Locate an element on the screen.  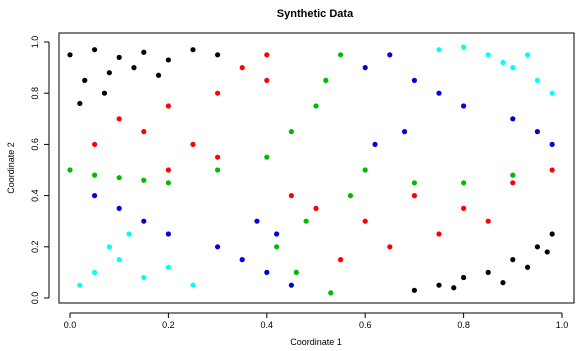
y-axis-label: Coordinate 2 is located at coordinates (11, 168).